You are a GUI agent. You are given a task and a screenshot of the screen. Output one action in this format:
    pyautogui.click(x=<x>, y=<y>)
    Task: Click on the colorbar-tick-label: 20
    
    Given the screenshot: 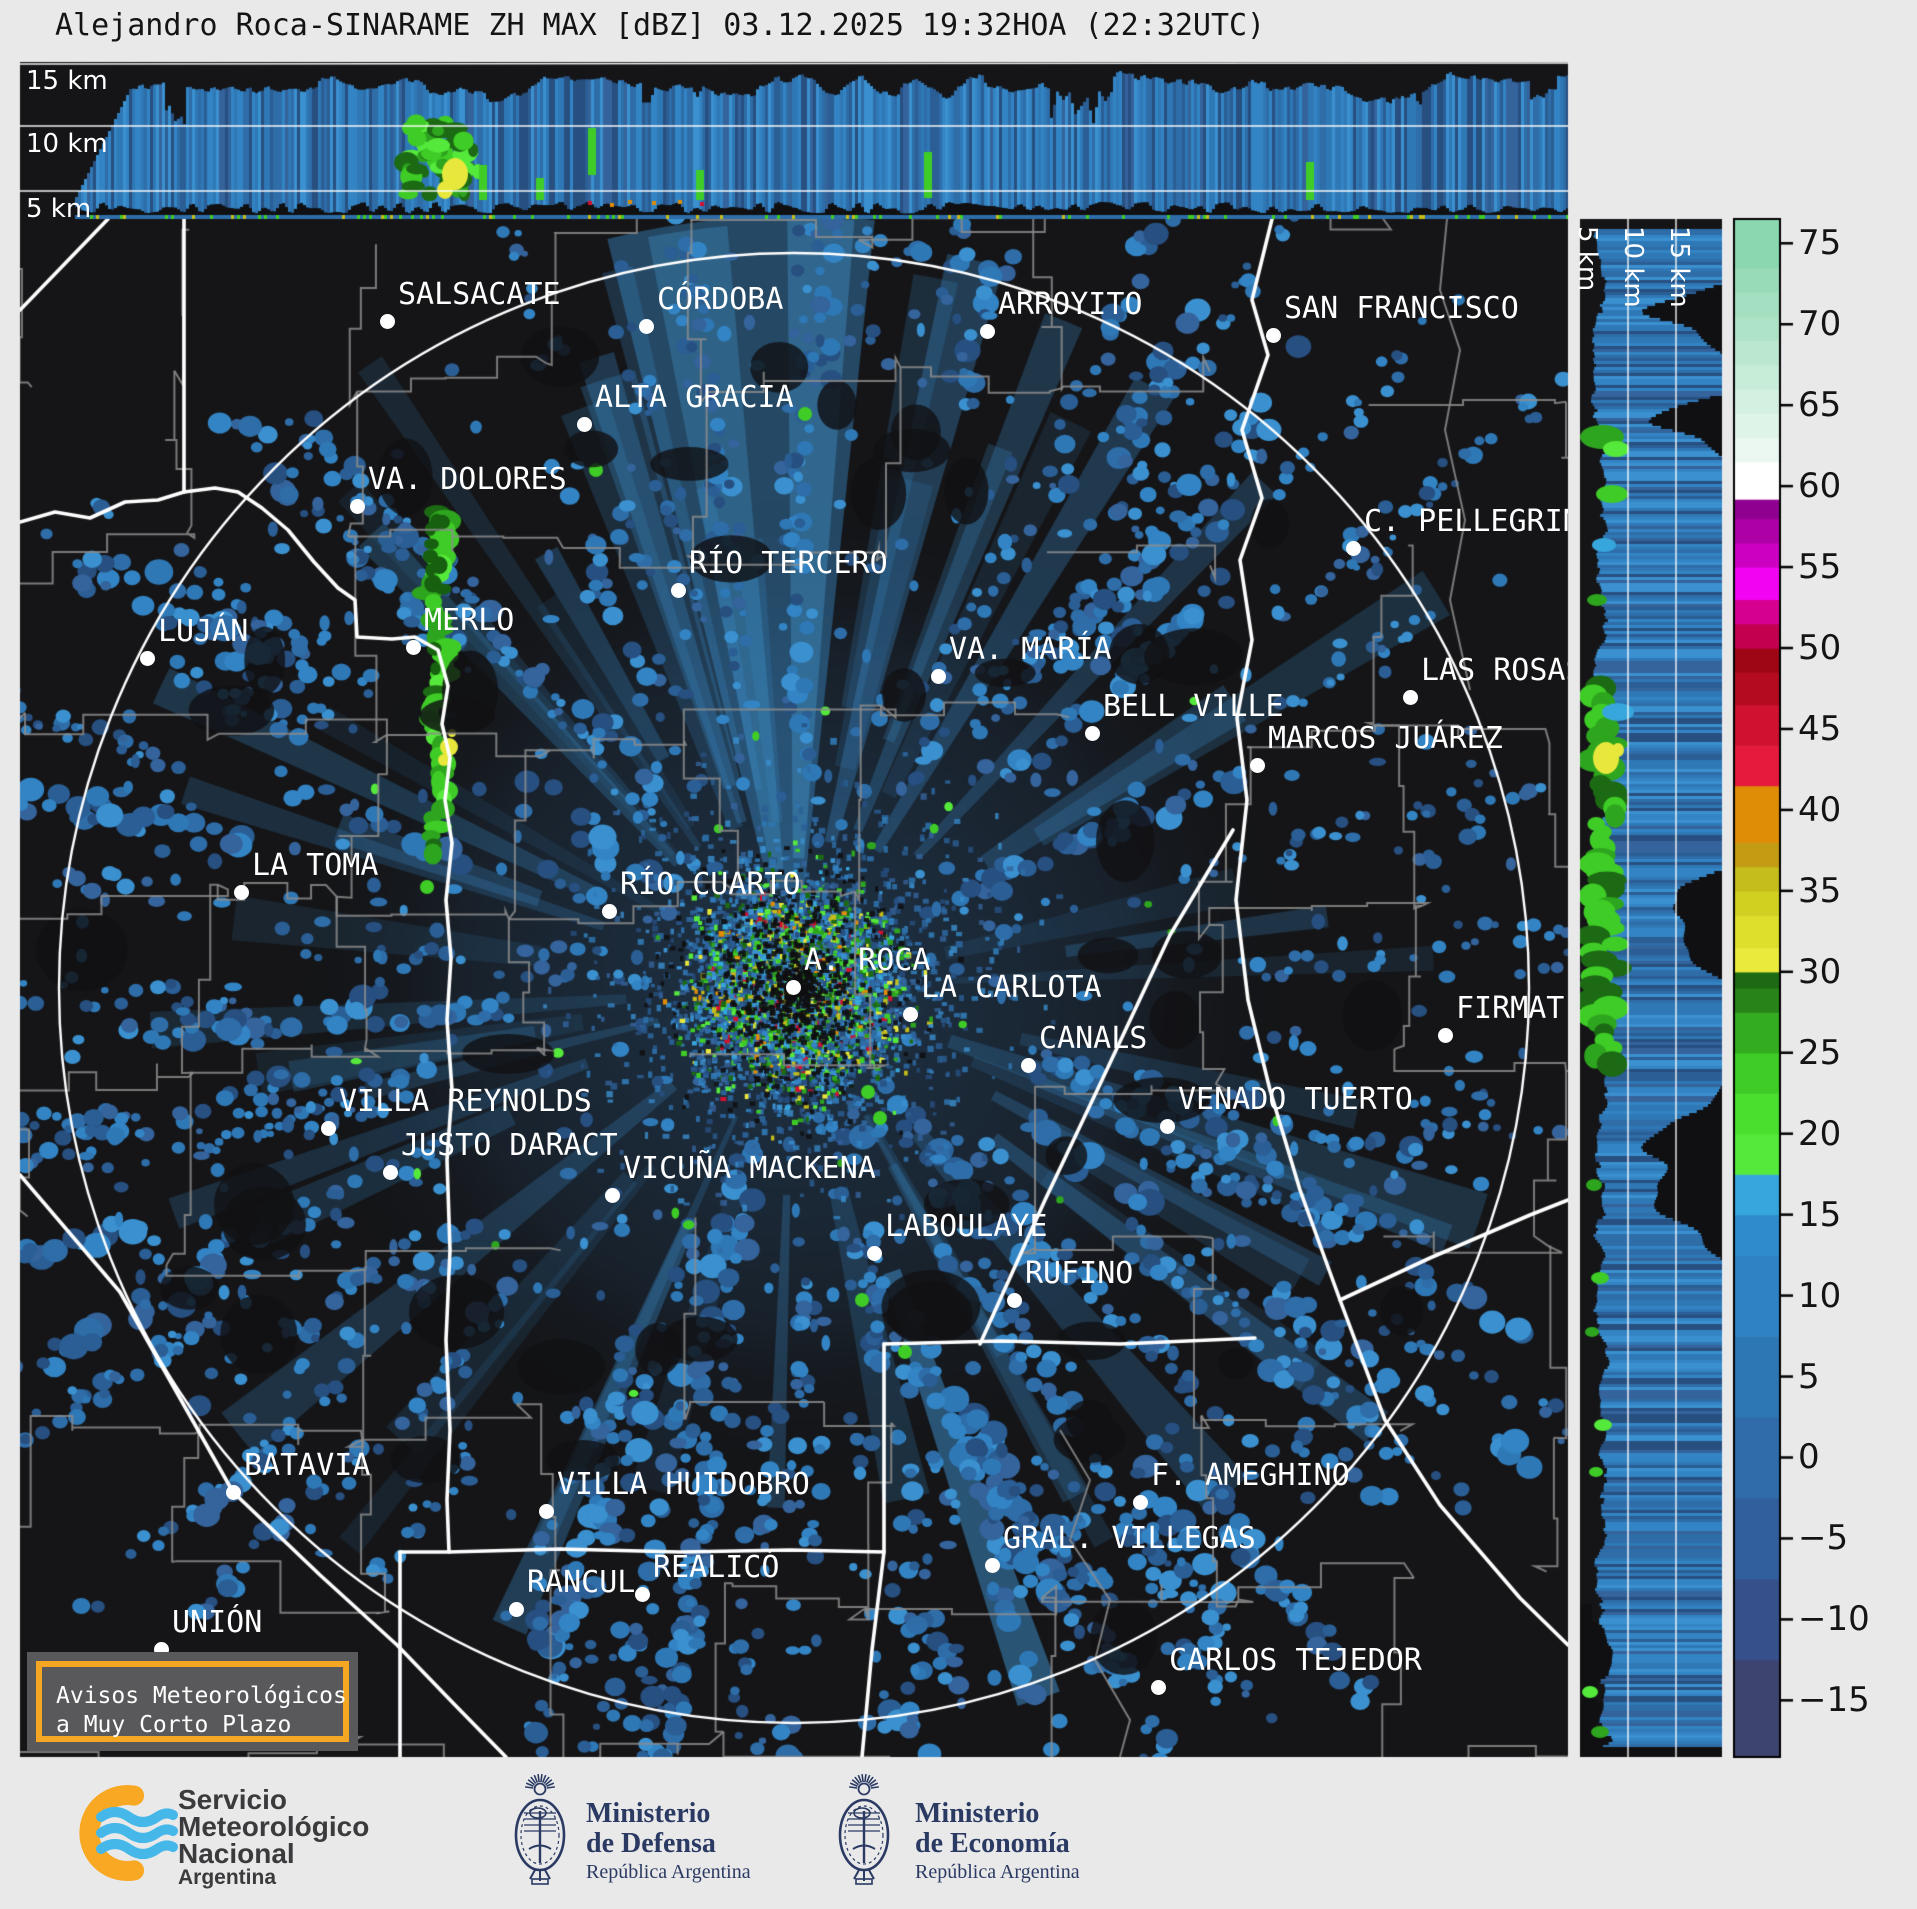 What is the action you would take?
    pyautogui.click(x=1820, y=1133)
    